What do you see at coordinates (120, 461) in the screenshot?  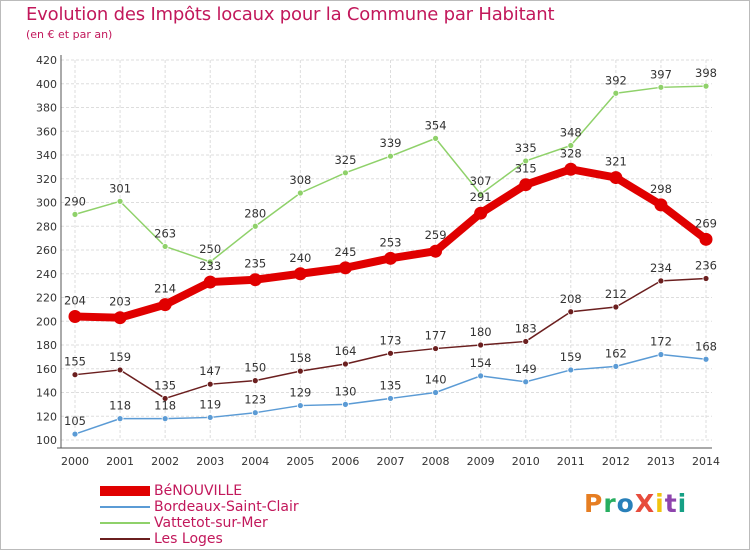 I see `x-tick-label: 2001` at bounding box center [120, 461].